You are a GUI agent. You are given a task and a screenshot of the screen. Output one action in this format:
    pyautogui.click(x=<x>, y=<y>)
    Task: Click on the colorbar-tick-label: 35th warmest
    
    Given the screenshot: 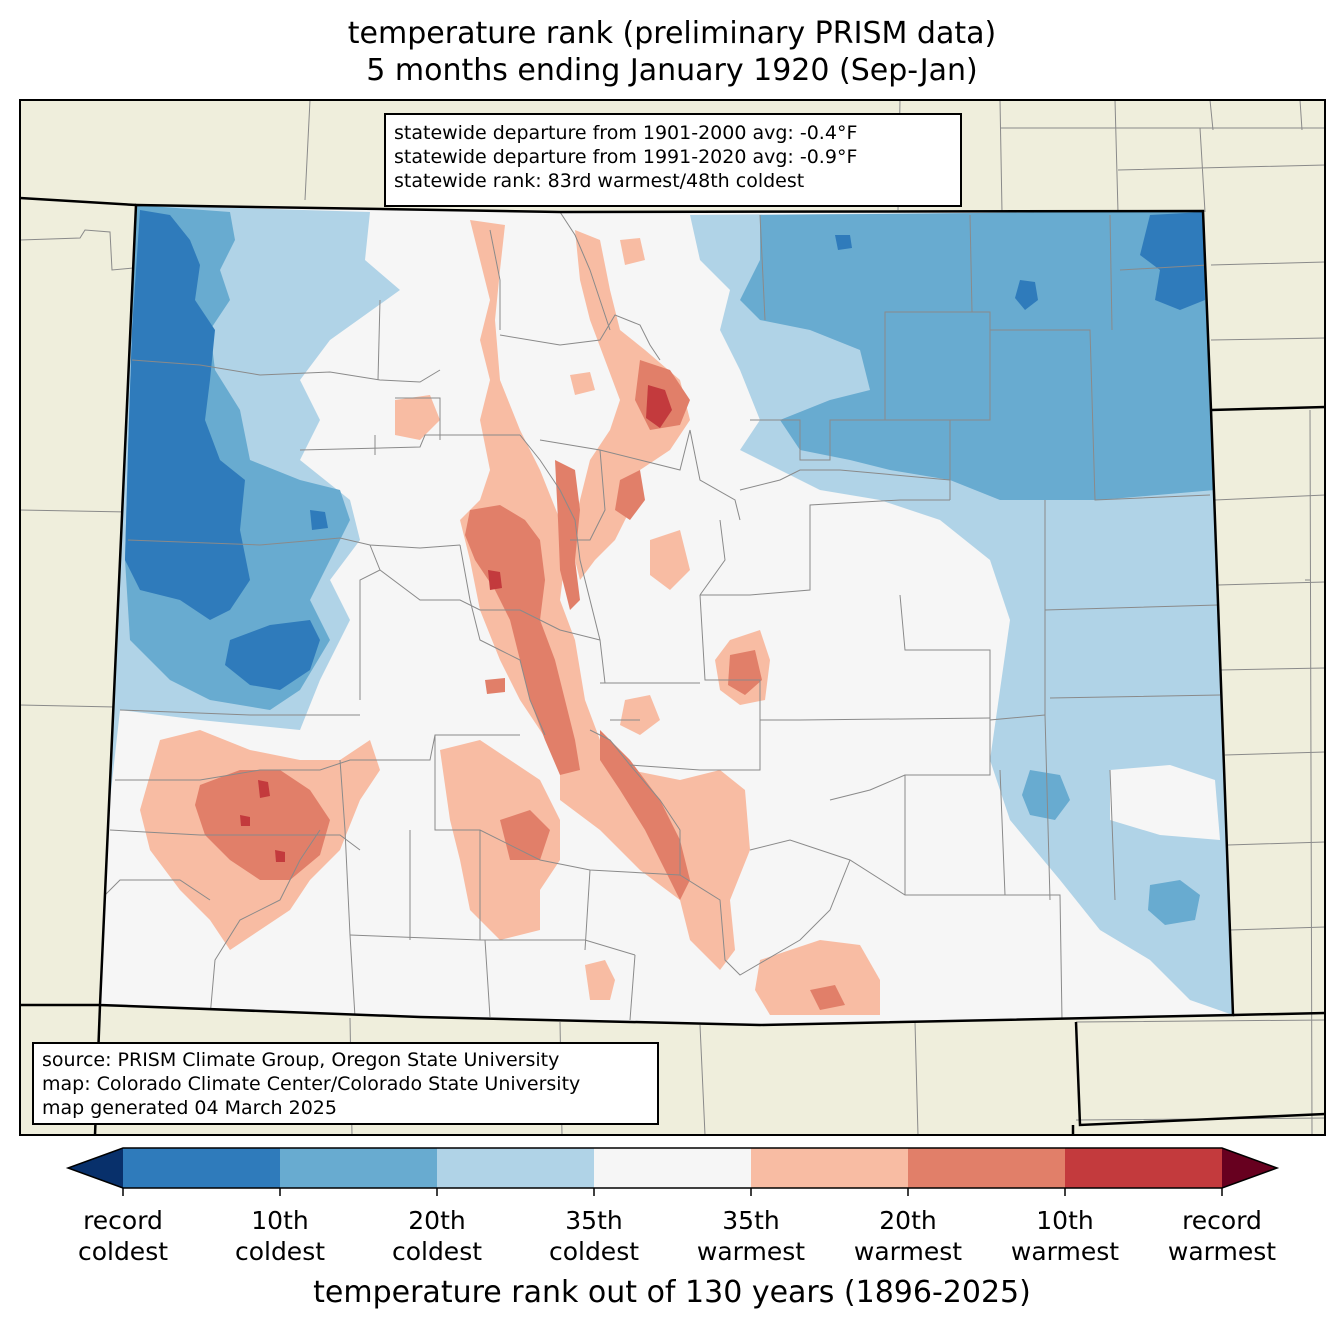 What is the action you would take?
    pyautogui.click(x=751, y=1236)
    